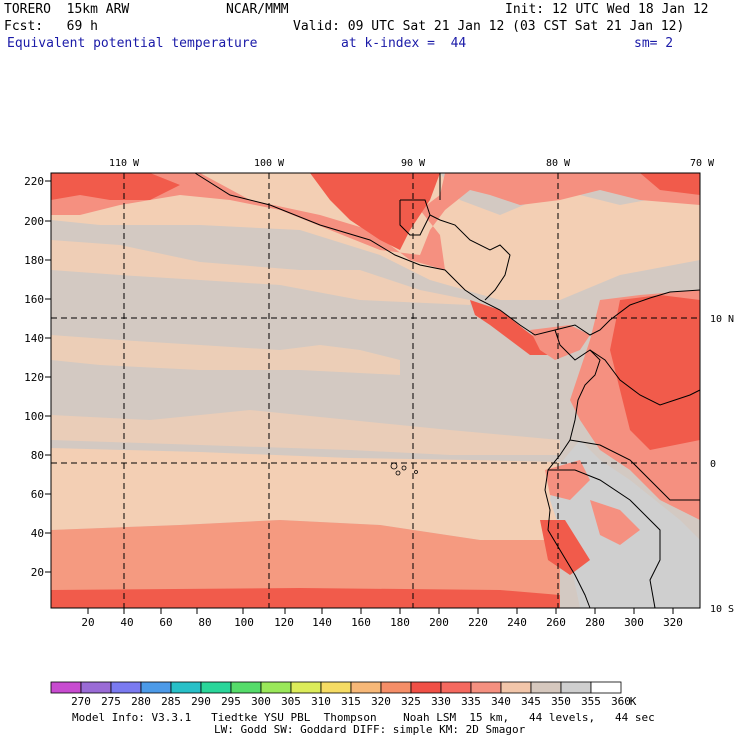 This screenshot has height=740, width=740. I want to click on y-tick-label: 60, so click(37, 494).